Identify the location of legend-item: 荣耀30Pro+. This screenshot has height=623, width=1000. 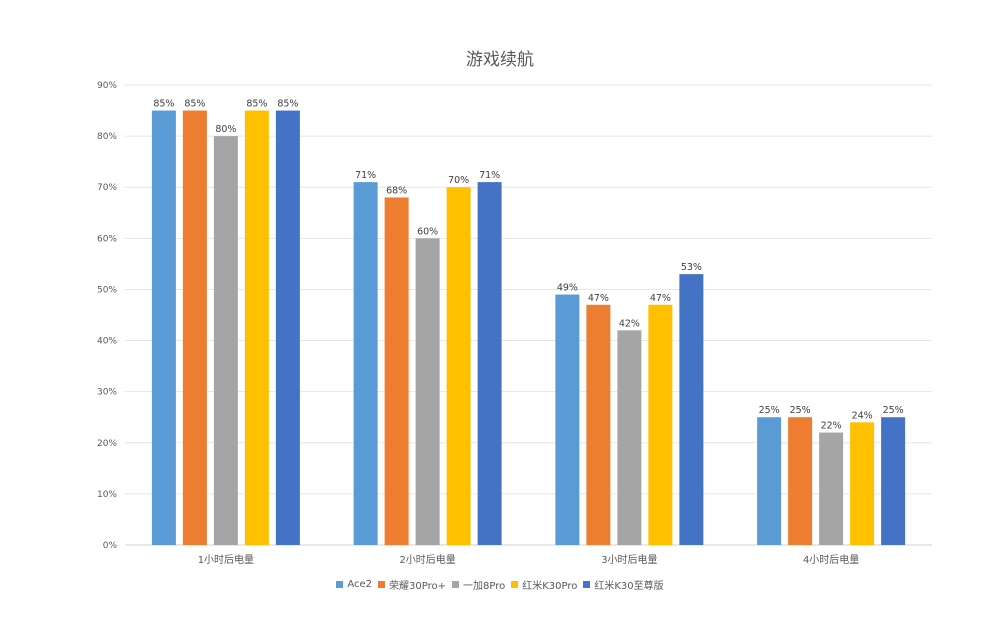
(412, 584).